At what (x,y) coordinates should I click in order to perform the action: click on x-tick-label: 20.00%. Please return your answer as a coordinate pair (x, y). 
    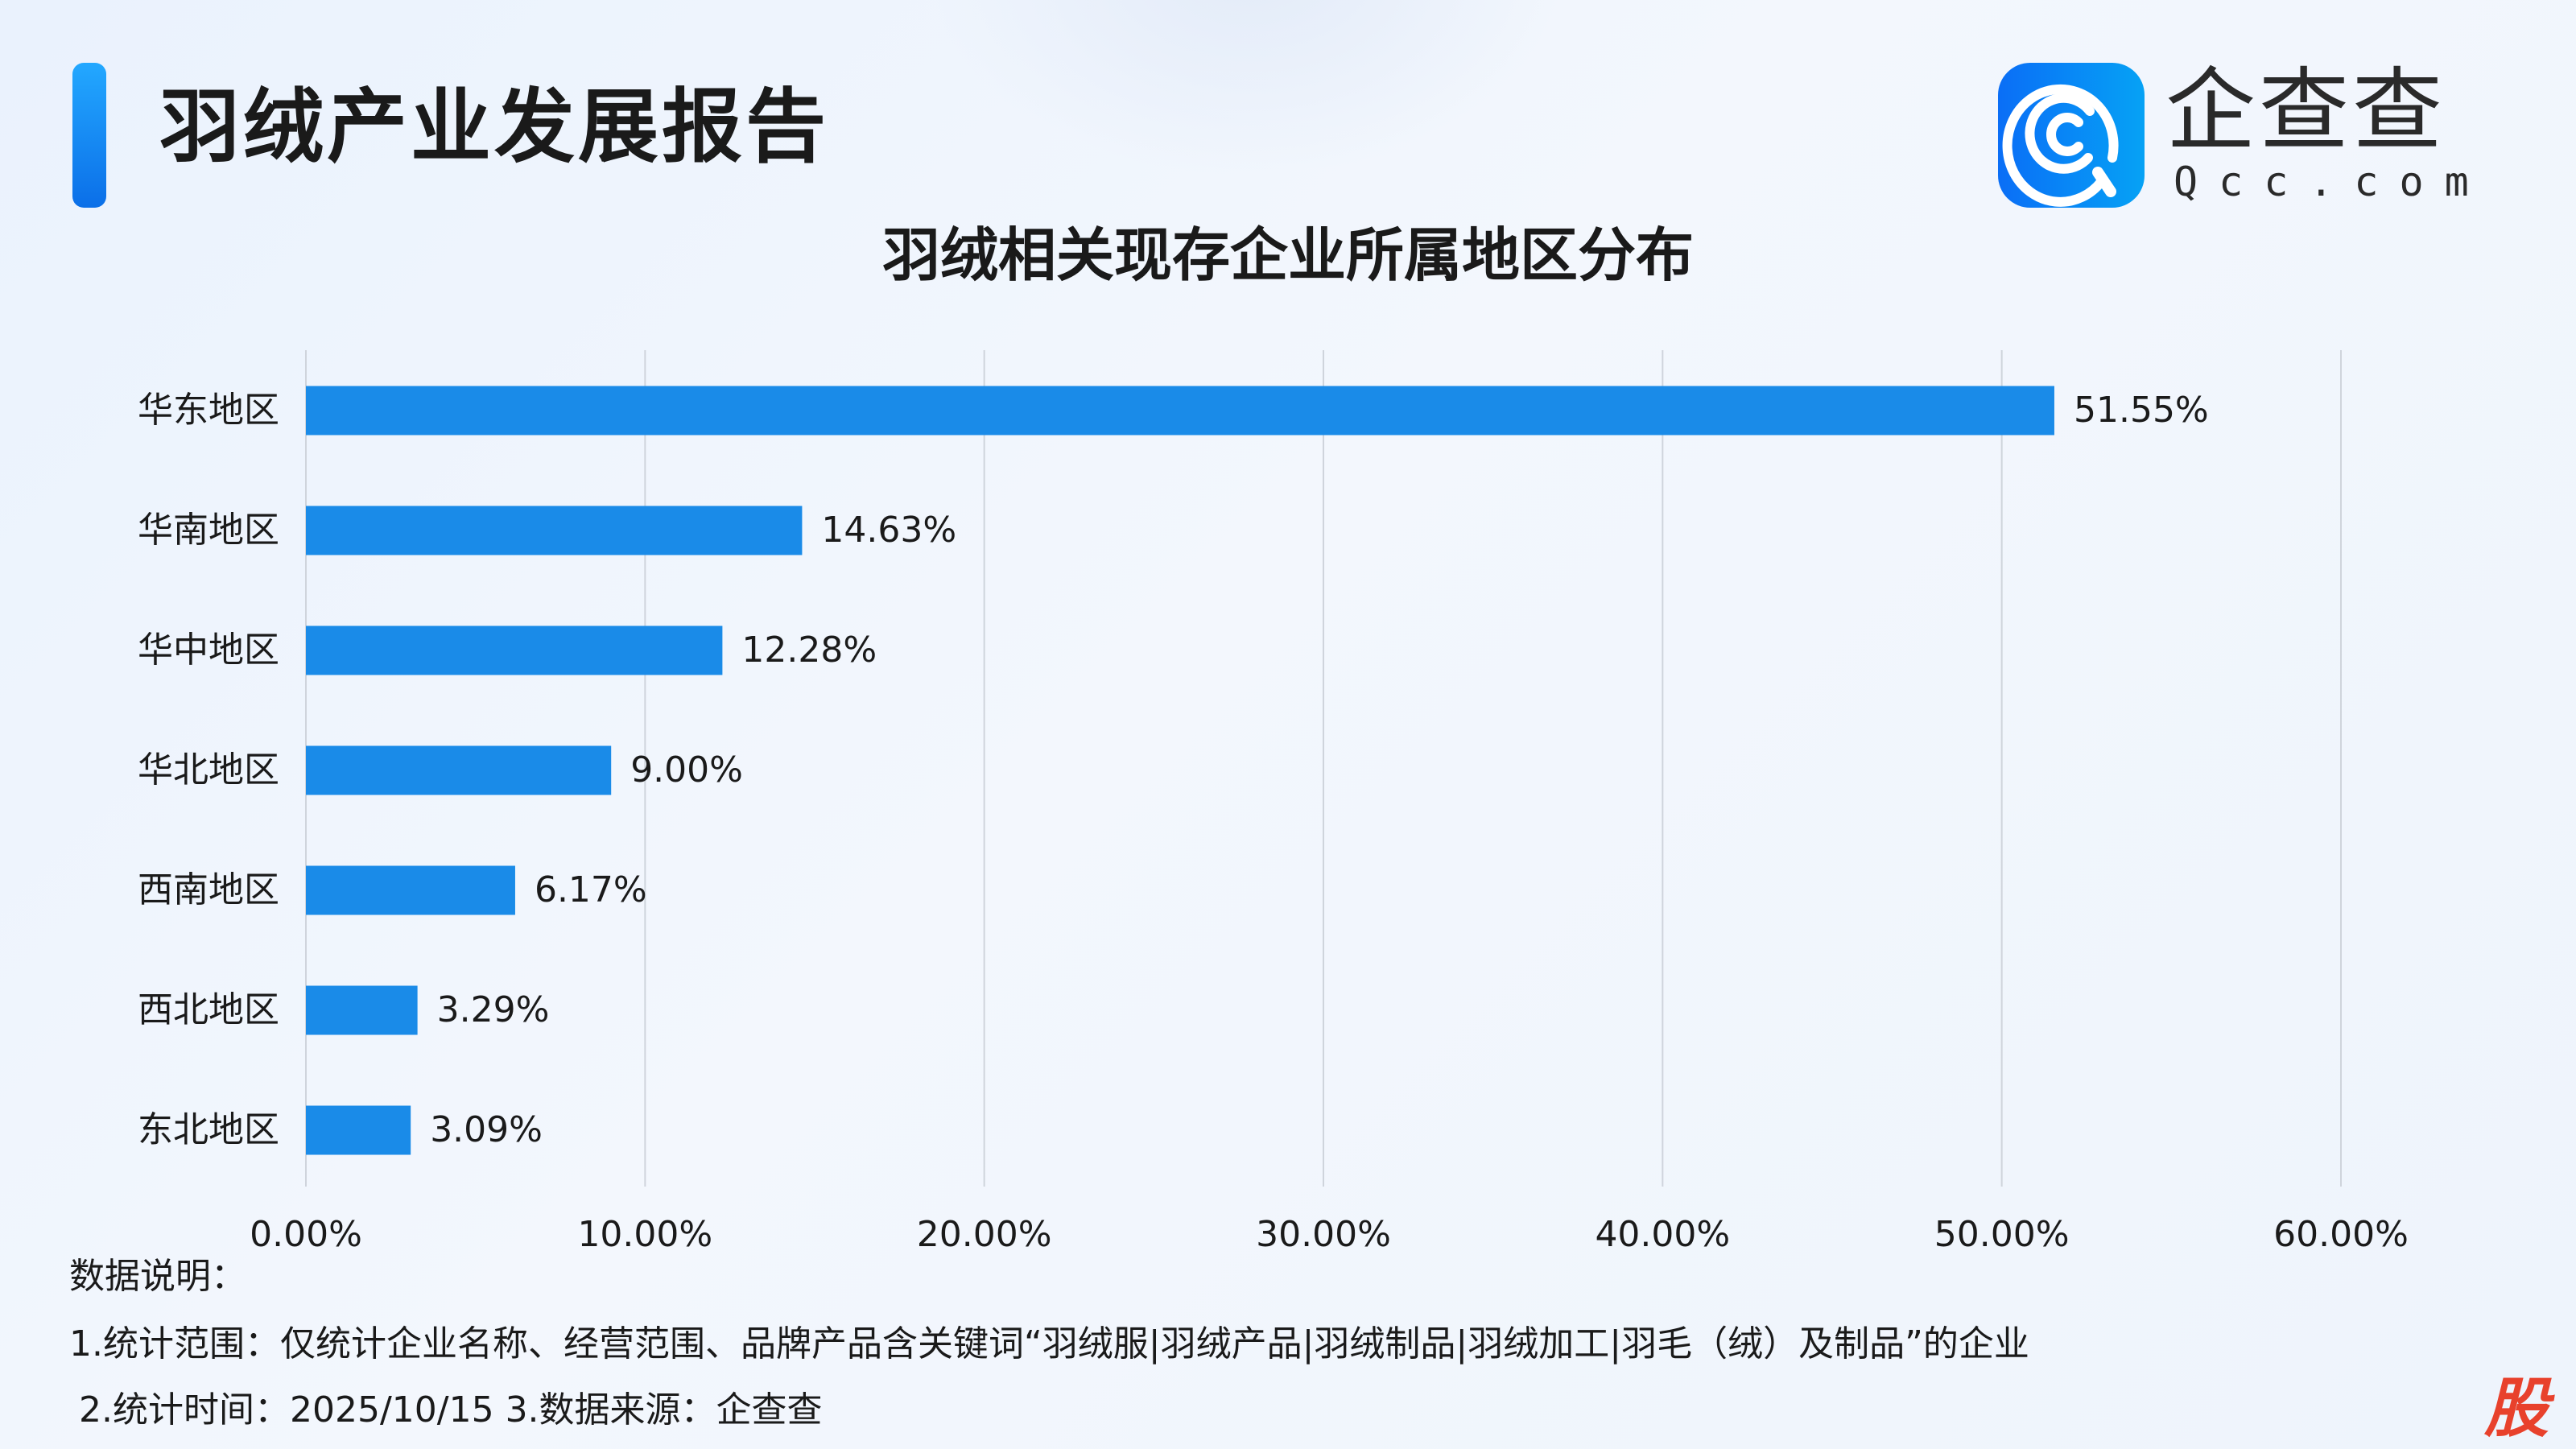
    Looking at the image, I should click on (984, 1234).